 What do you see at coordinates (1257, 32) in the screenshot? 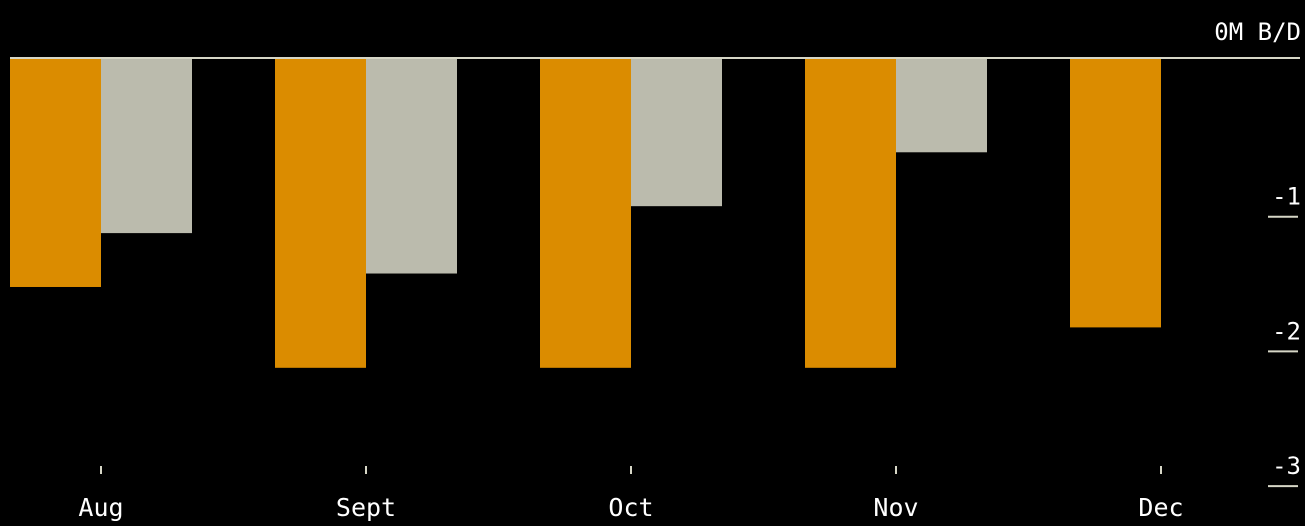
I see `y-axis-unit-label: 0M B/D` at bounding box center [1257, 32].